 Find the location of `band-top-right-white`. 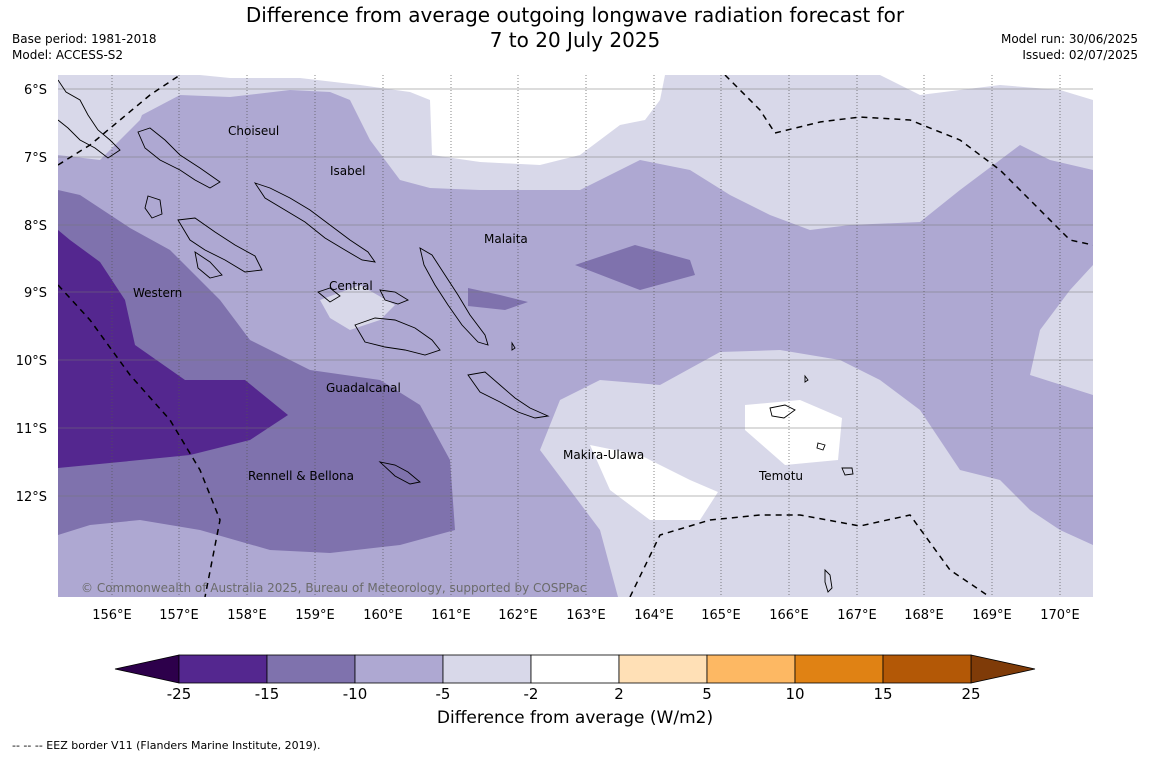

band-top-right-white is located at coordinates (986, 87).